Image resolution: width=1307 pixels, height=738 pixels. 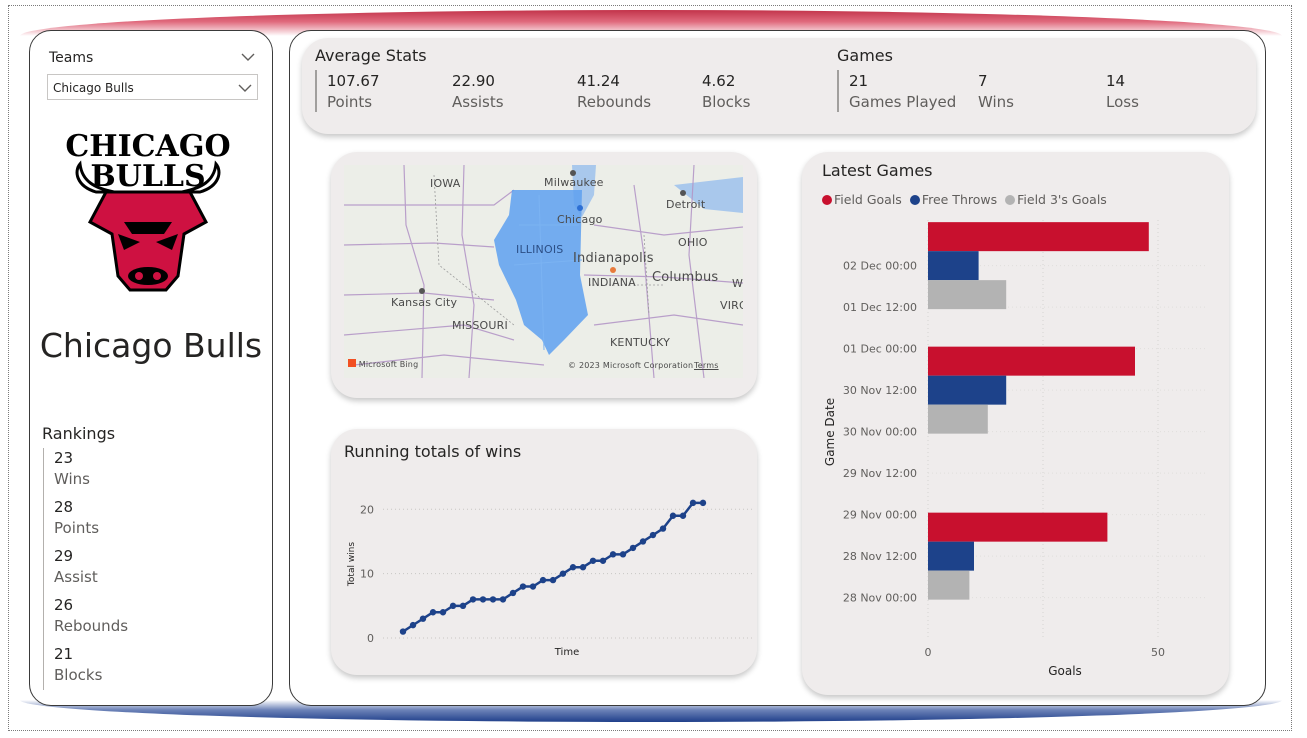 I want to click on stat-label: Assists, so click(x=478, y=102).